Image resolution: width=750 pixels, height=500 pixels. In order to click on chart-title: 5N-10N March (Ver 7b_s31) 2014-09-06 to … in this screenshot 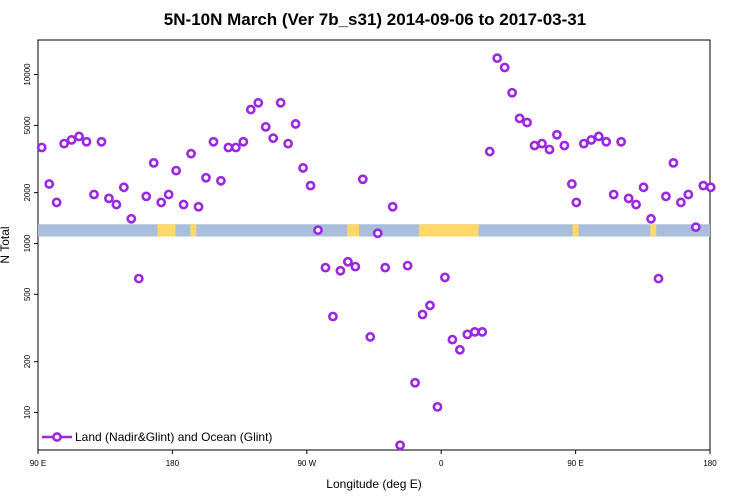, I will do `click(375, 19)`.